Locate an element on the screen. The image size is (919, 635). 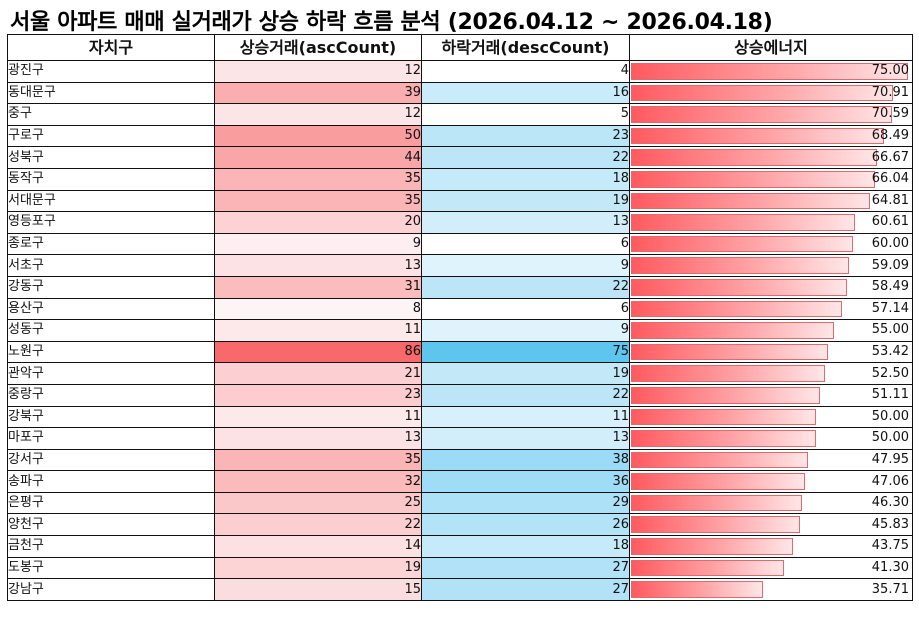
rise-energy-cell: 64.81 is located at coordinates (771, 201).